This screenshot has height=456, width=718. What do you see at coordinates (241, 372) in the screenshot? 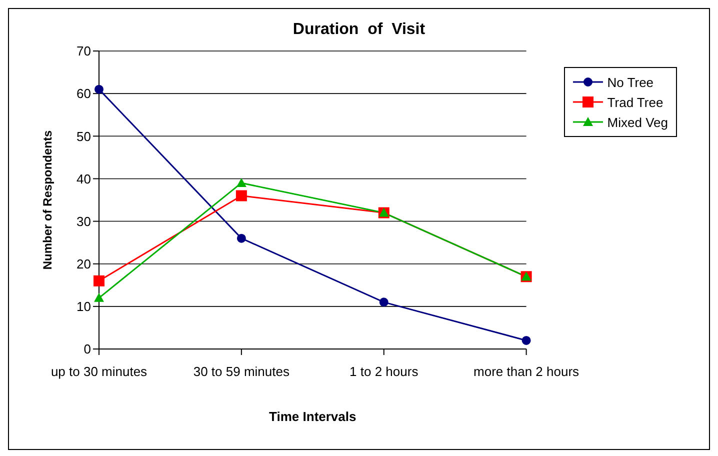
I see `x-tick-label: 30 to 59 minutes` at bounding box center [241, 372].